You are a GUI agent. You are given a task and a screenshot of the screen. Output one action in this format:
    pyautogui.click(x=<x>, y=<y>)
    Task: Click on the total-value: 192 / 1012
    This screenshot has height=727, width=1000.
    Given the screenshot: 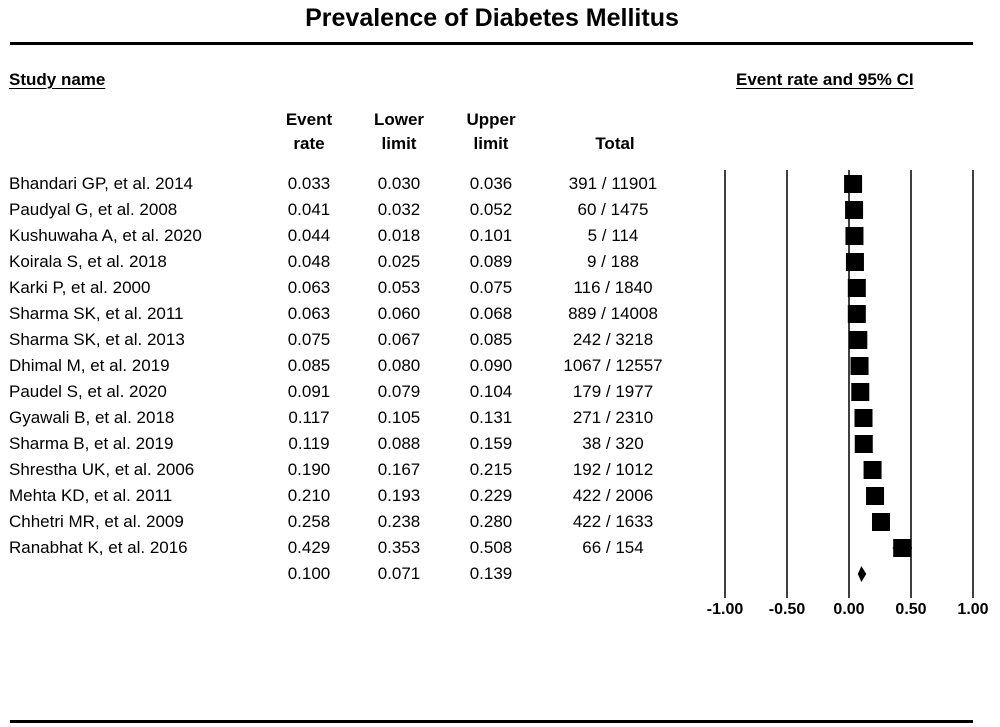 What is the action you would take?
    pyautogui.click(x=613, y=469)
    